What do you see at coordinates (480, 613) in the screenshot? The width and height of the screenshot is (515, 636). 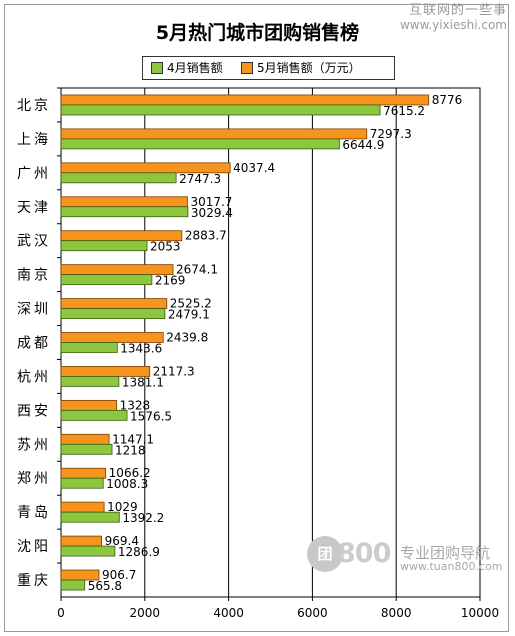 I see `x-tick-label: 10000` at bounding box center [480, 613].